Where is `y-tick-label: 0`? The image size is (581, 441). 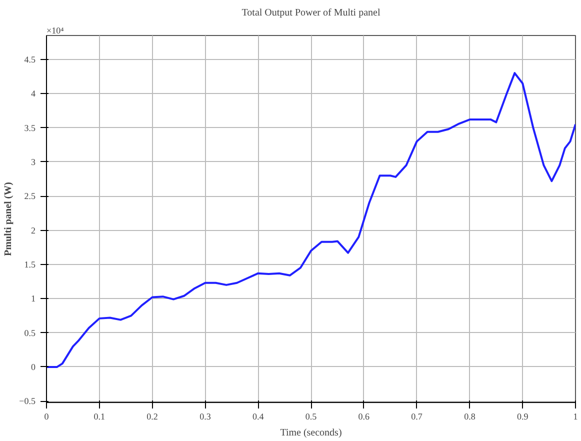
y-tick-label: 0 is located at coordinates (33, 367).